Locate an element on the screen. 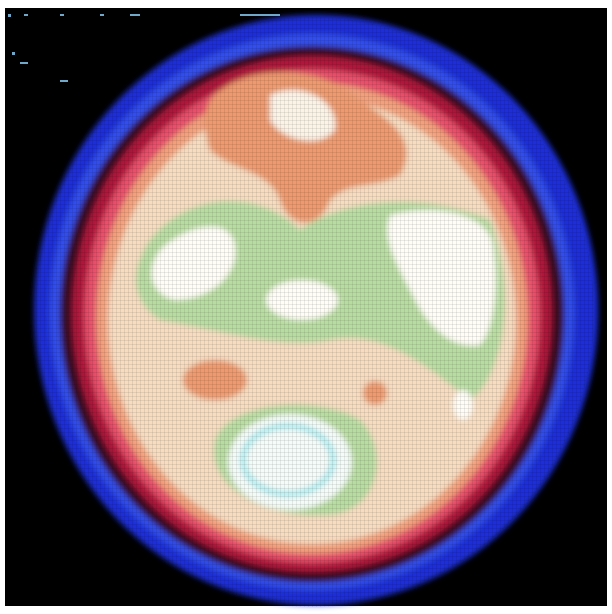 This screenshot has width=612, height=614. corner-marks is located at coordinates (144, 48).